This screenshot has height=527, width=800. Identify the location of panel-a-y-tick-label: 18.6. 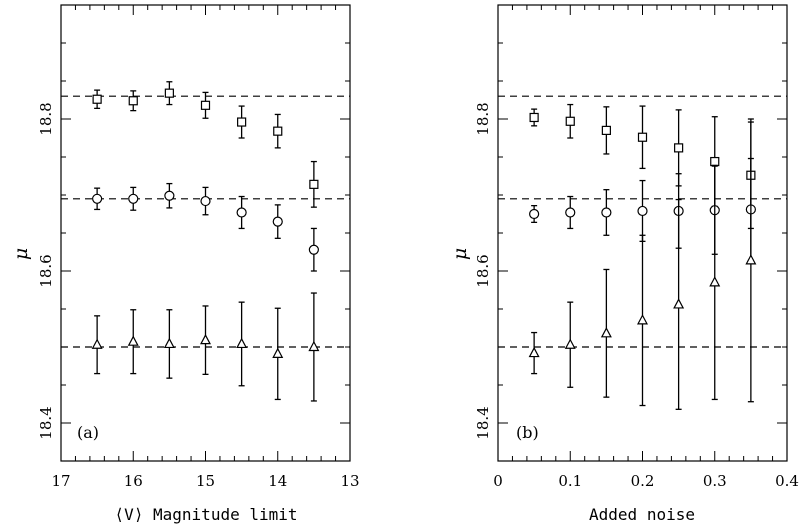
(46, 270).